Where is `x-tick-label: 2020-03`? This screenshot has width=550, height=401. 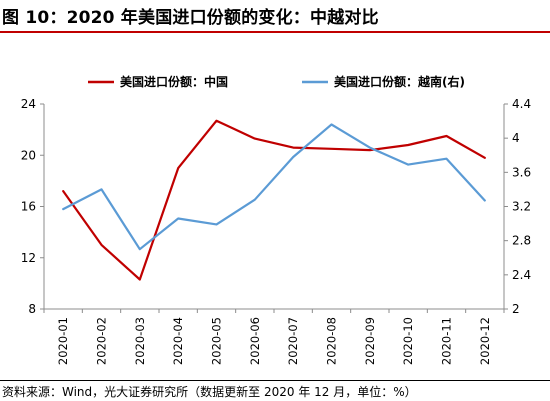 x-tick-label: 2020-03 is located at coordinates (140, 341).